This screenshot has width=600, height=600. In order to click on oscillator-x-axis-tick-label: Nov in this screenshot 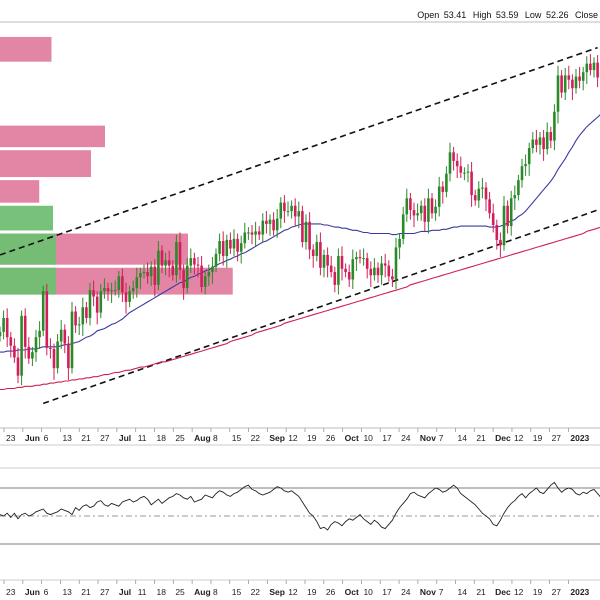, I will do `click(428, 592)`.